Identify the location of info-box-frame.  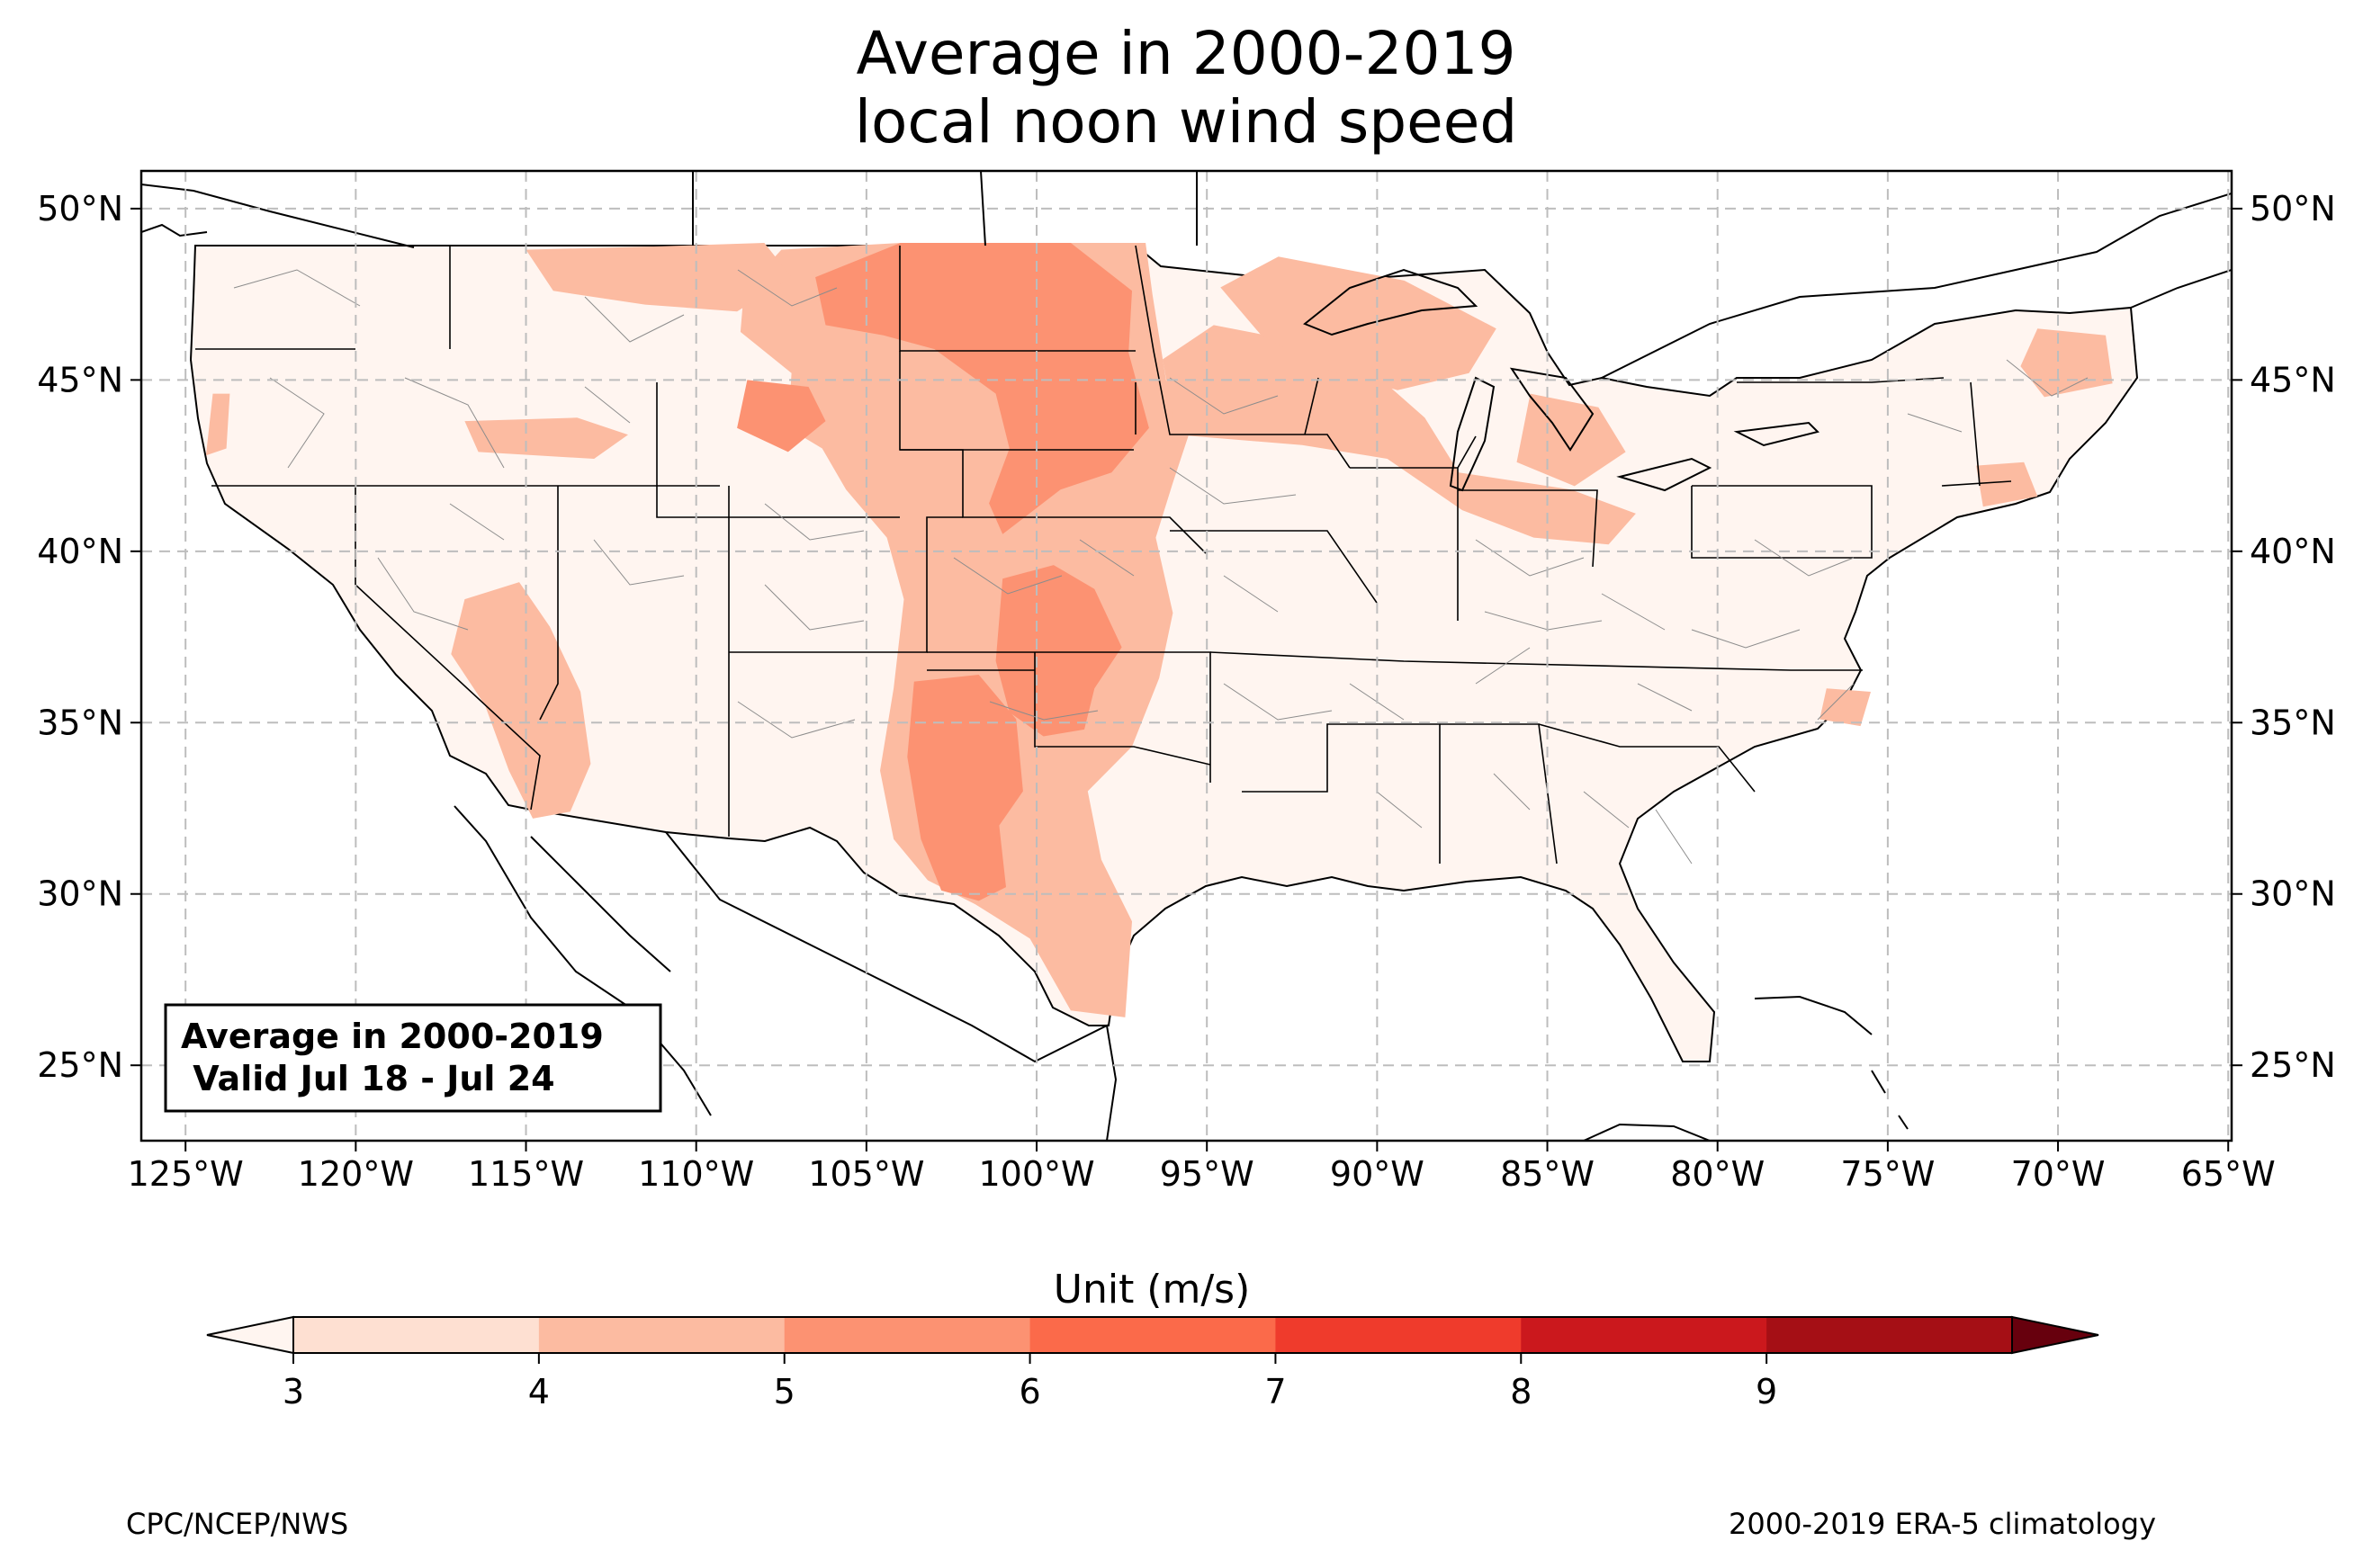
(413, 1058).